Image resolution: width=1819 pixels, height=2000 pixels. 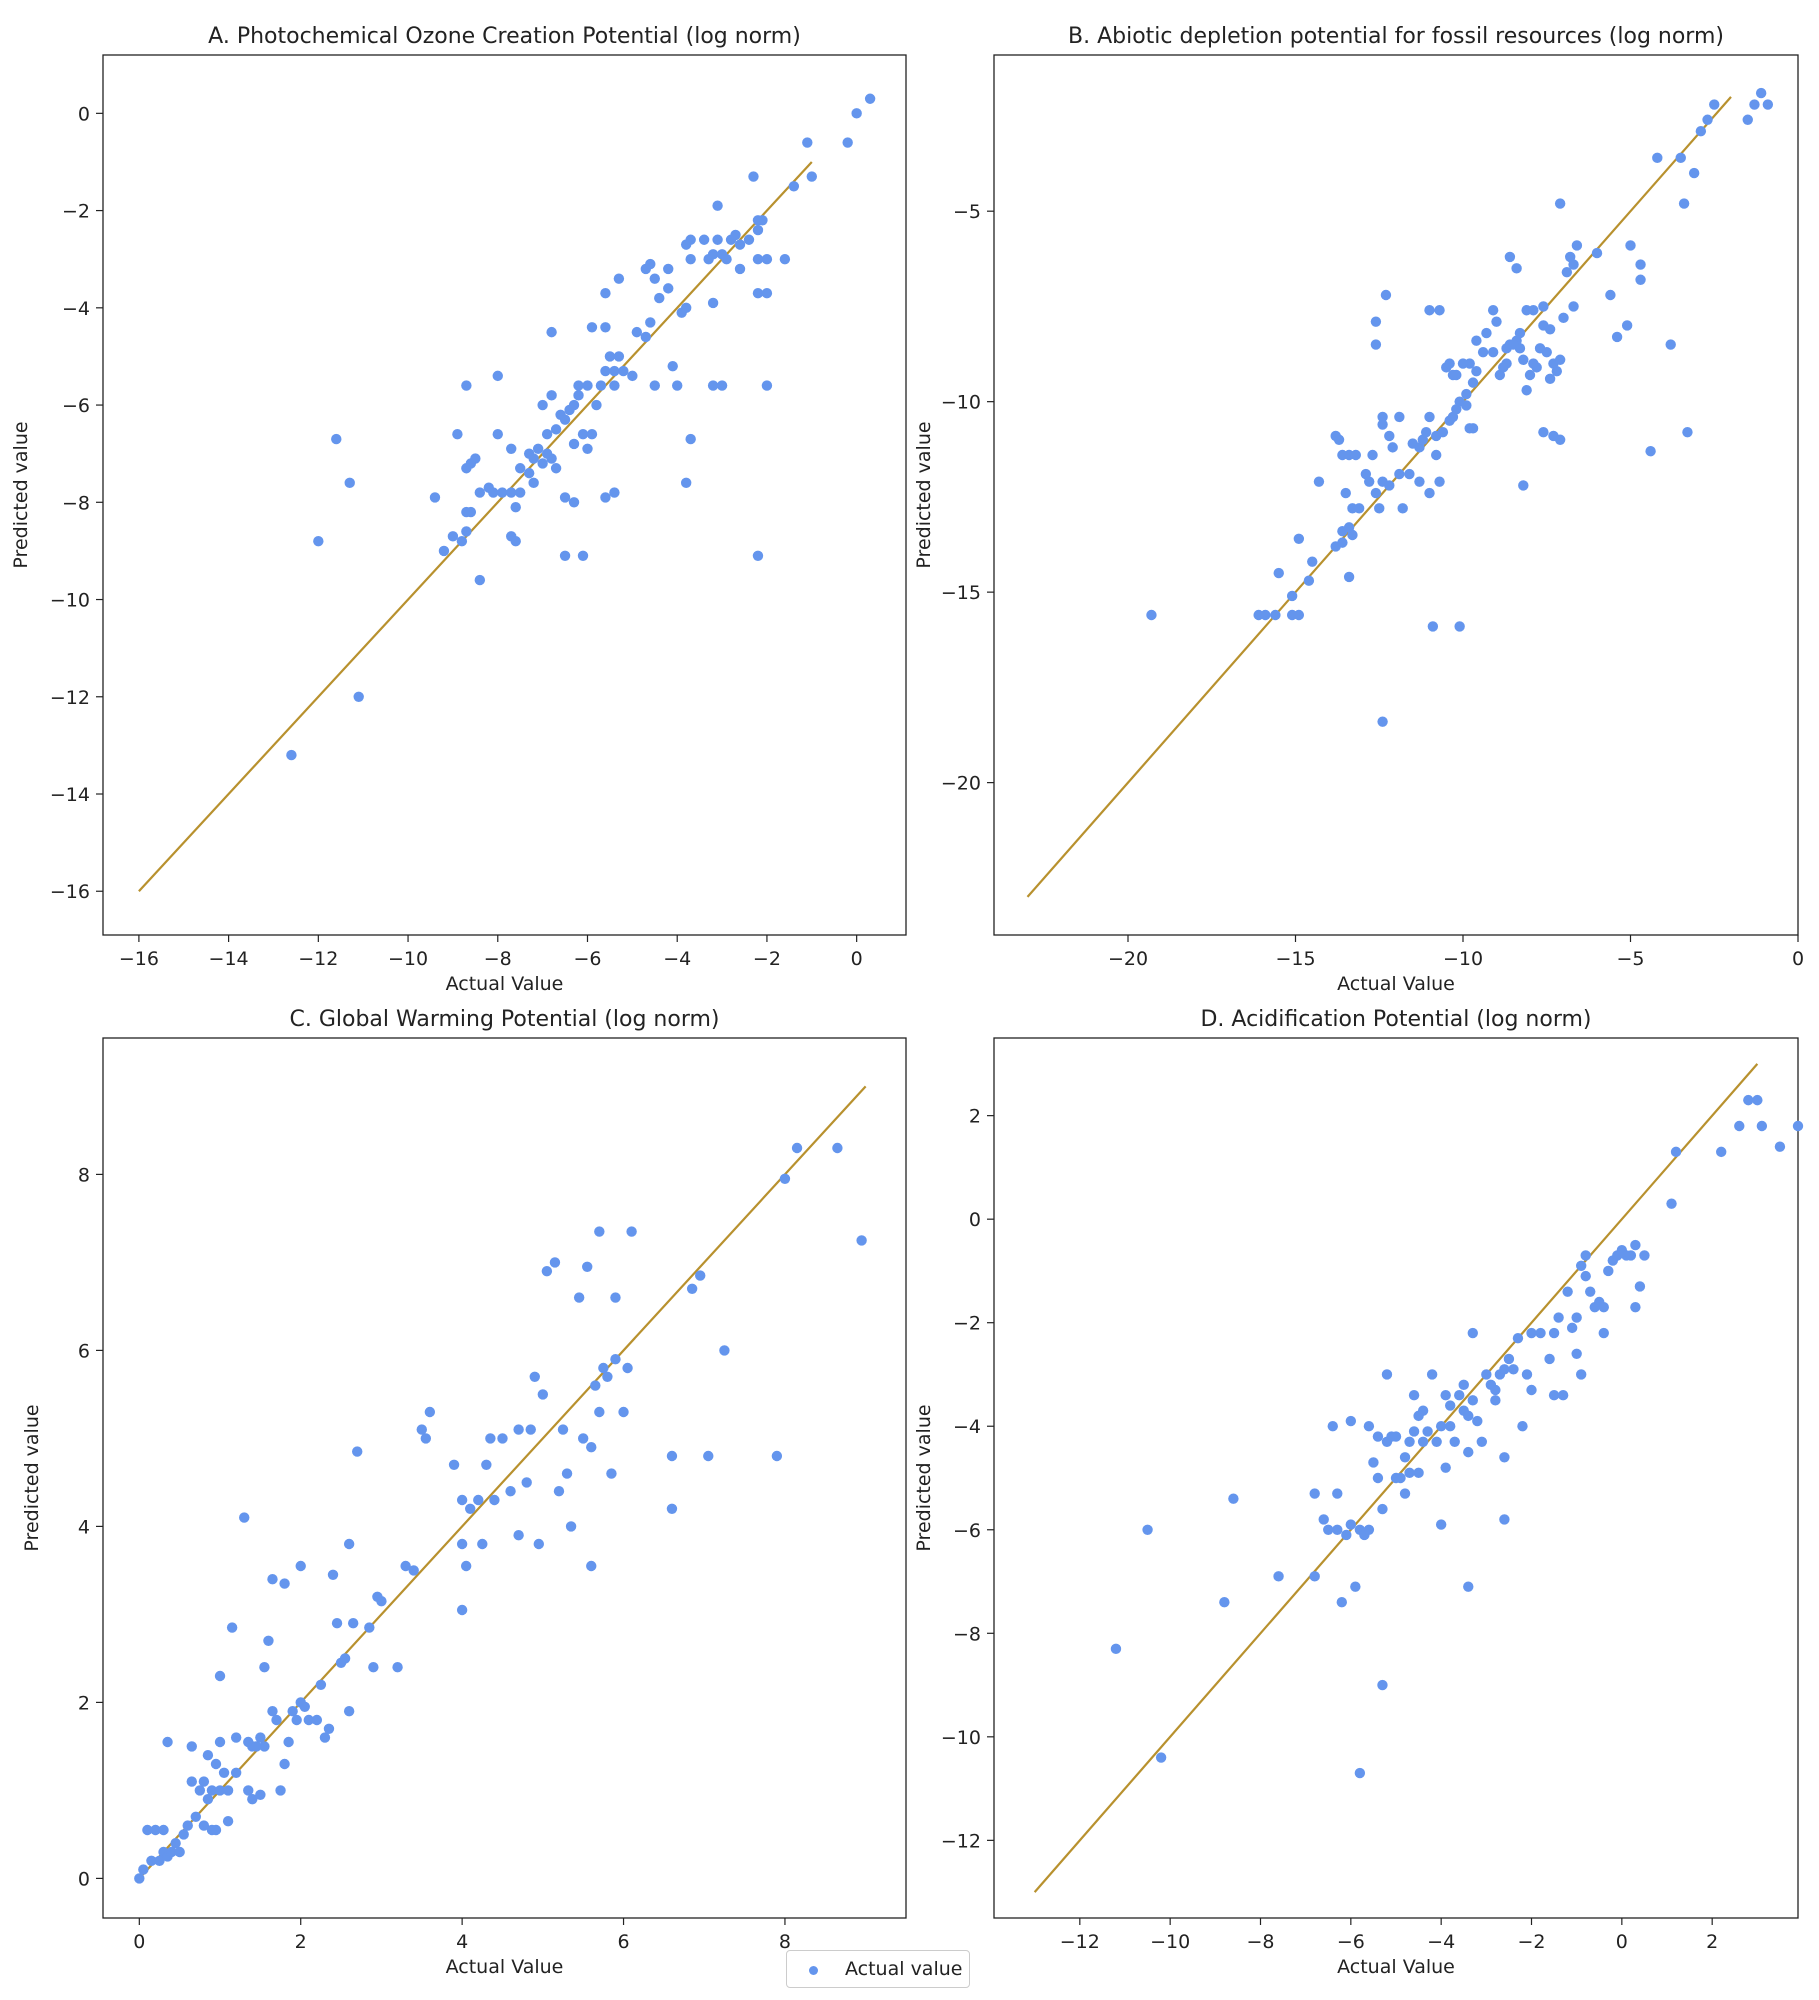 What do you see at coordinates (462, 1942) in the screenshot?
I see `x-tick-label: 4` at bounding box center [462, 1942].